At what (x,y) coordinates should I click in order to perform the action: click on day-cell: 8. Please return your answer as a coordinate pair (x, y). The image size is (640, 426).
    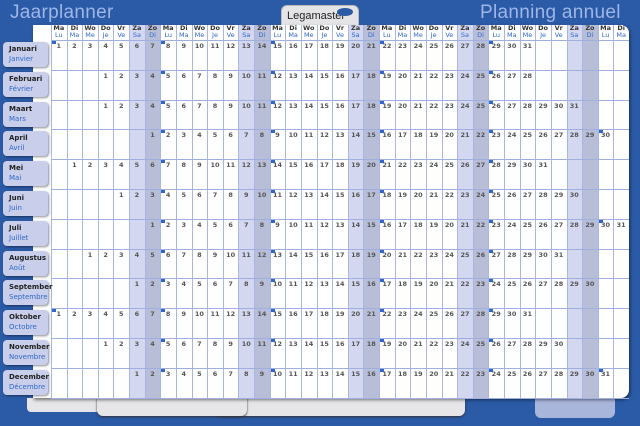
    Looking at the image, I should click on (184, 165).